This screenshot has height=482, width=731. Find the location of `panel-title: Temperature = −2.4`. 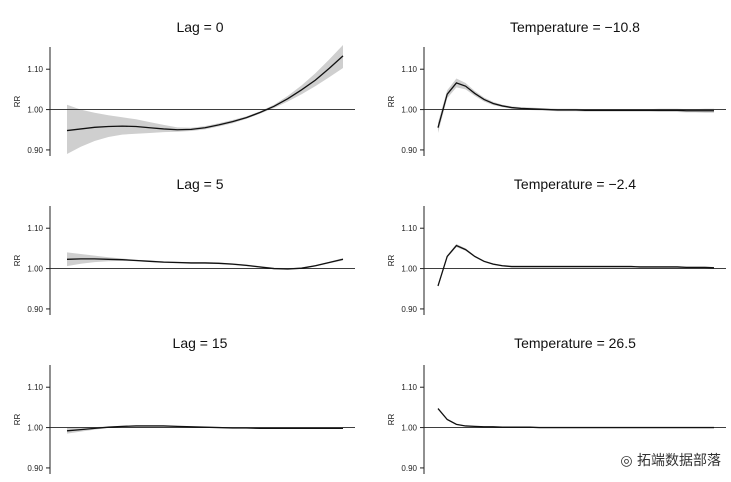

panel-title: Temperature = −2.4 is located at coordinates (575, 184).